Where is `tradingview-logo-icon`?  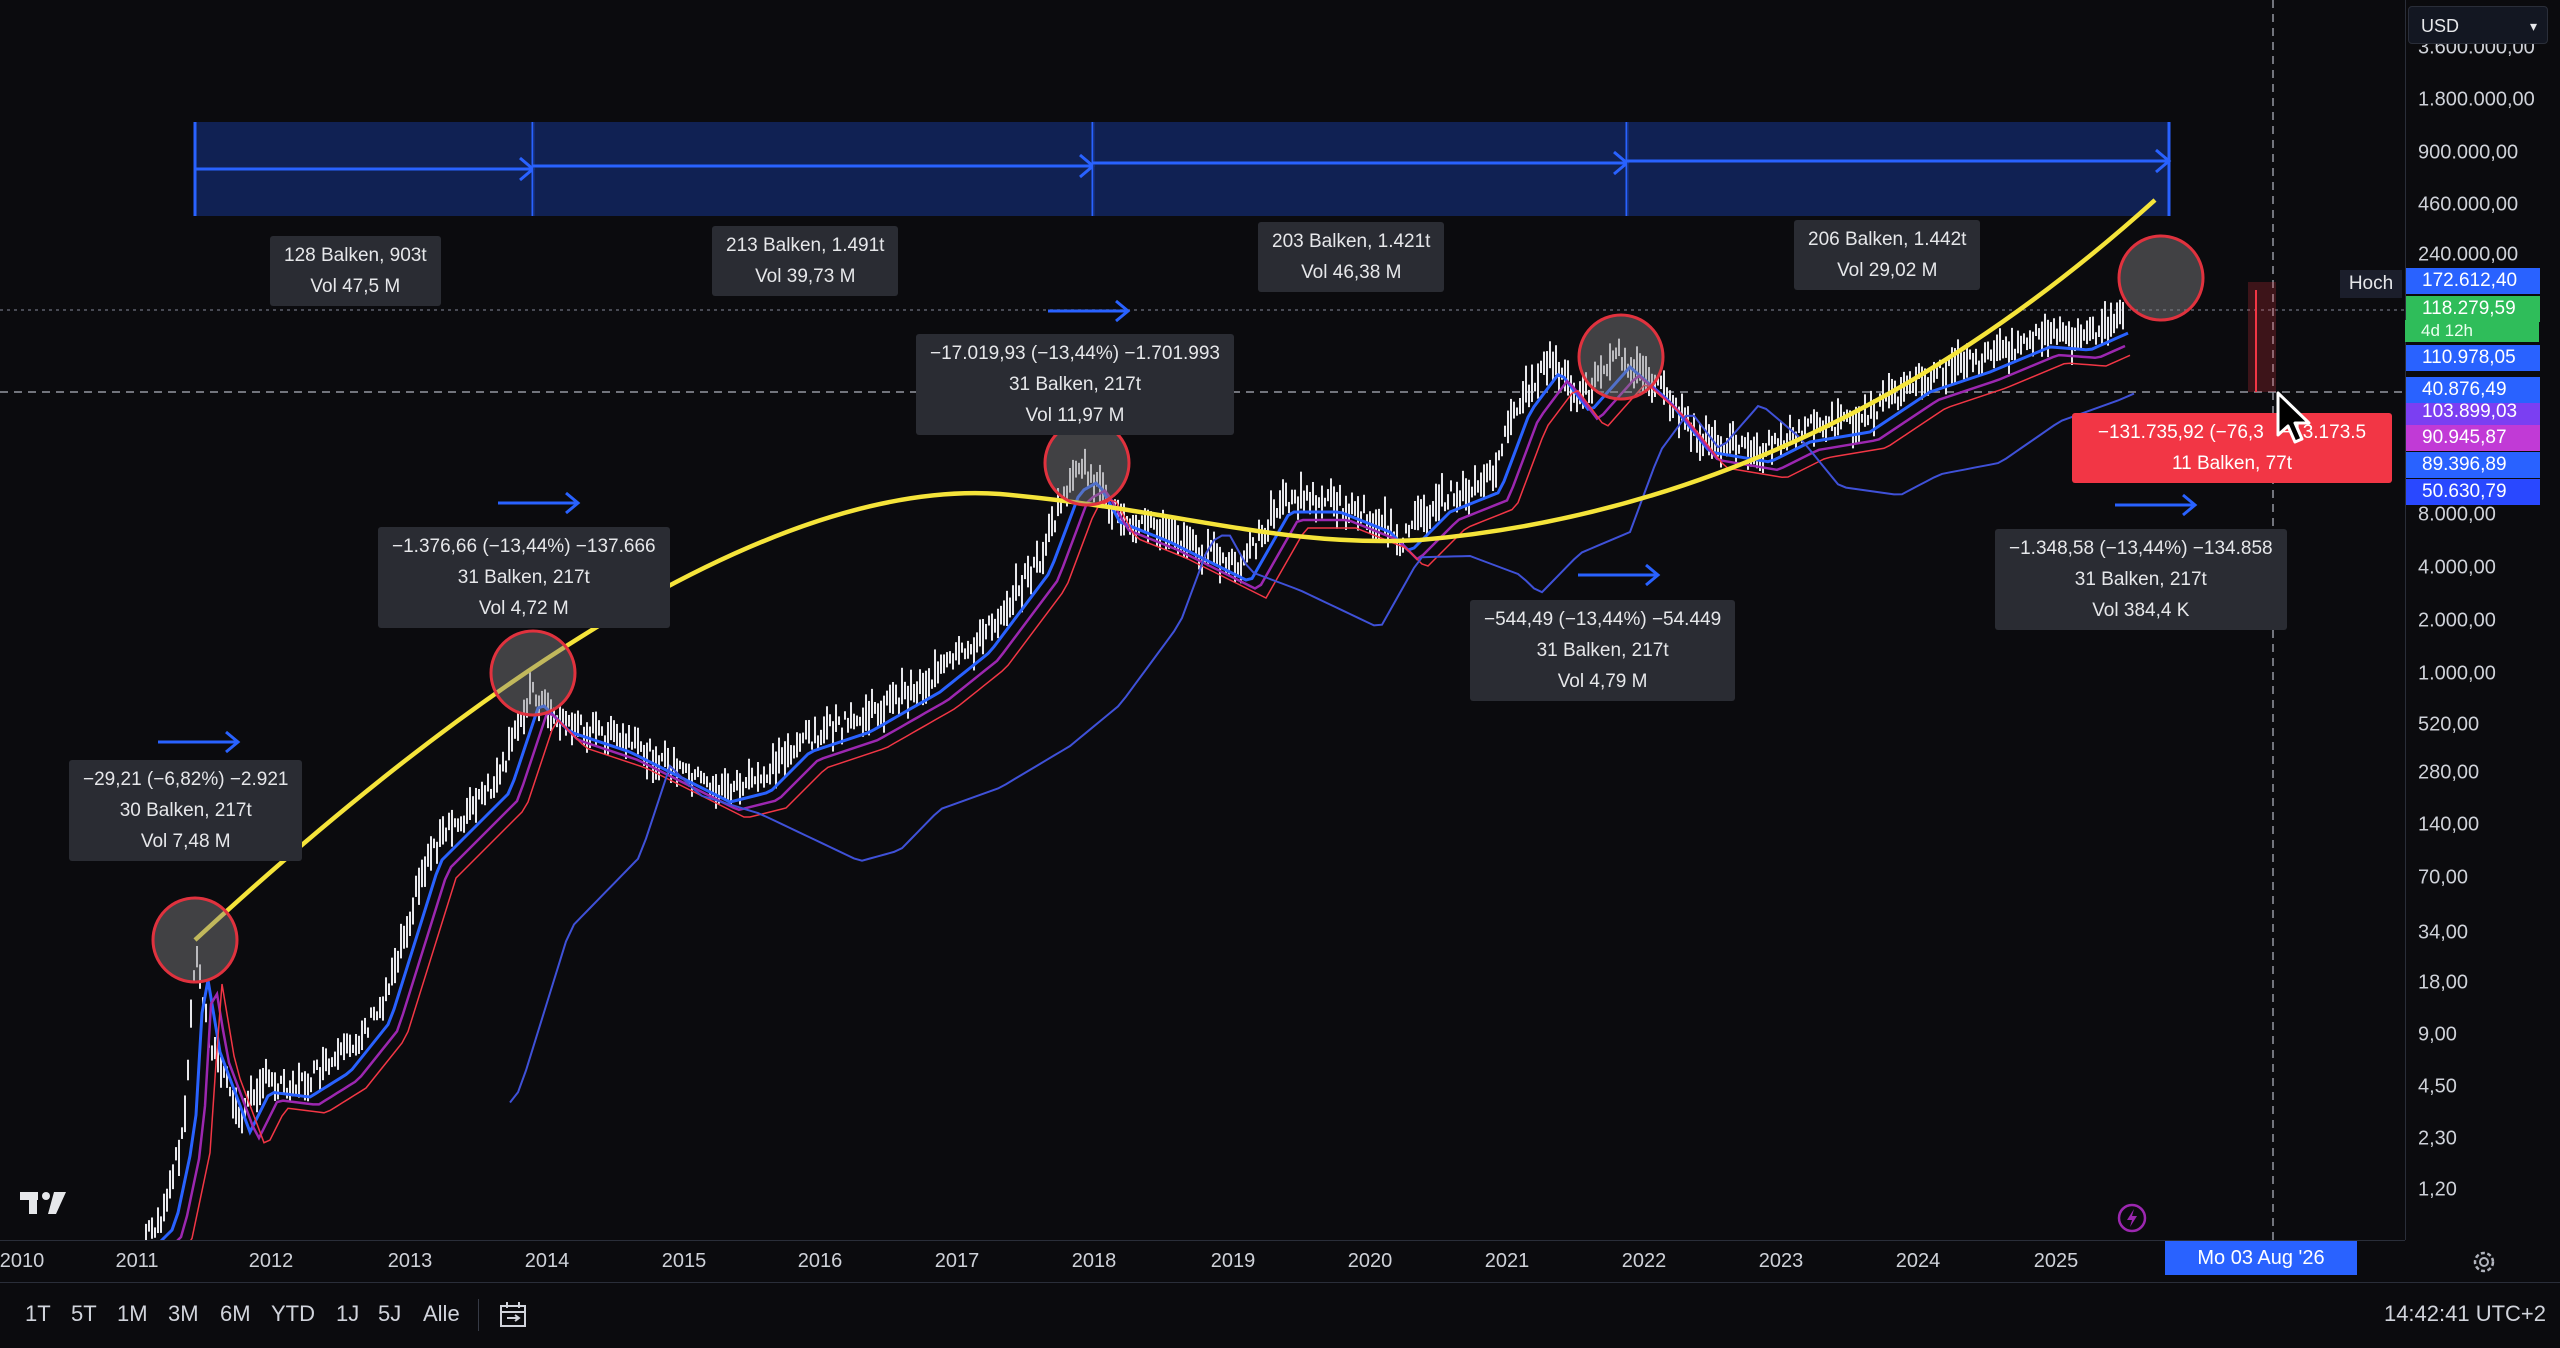 tradingview-logo-icon is located at coordinates (46, 1203).